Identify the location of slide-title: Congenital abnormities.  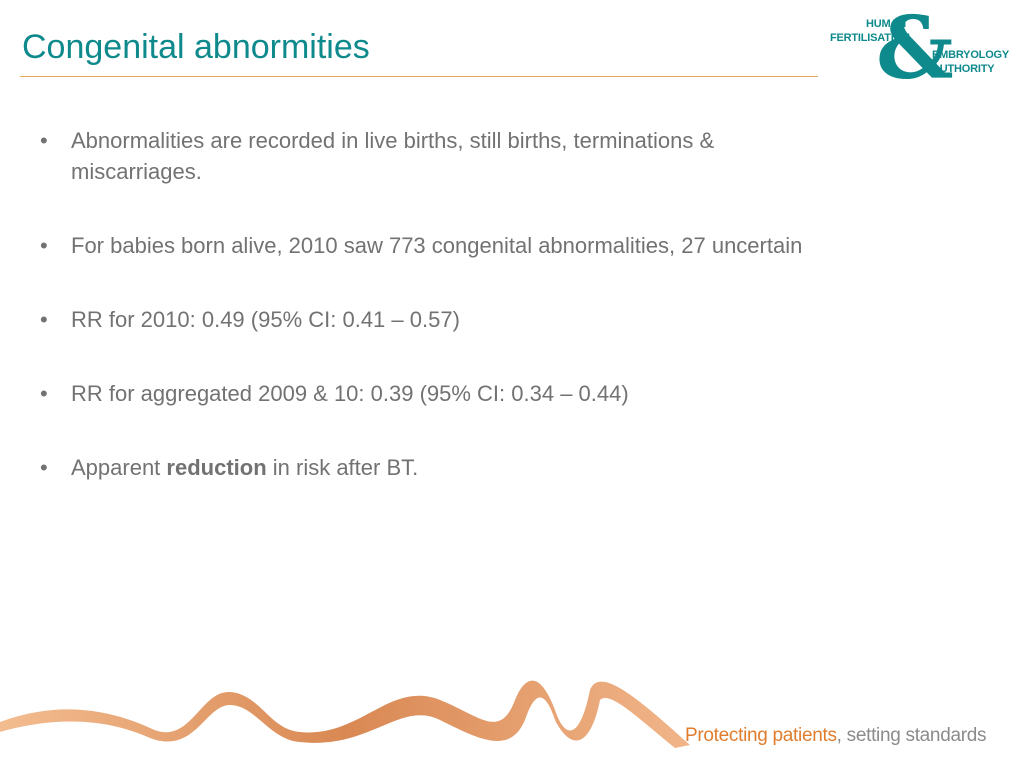
(196, 47).